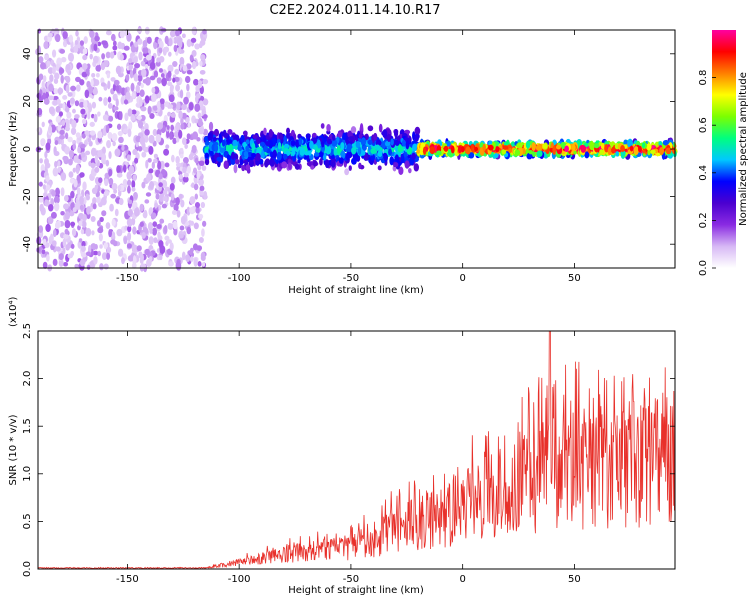  I want to click on y-tick-label: 2.5, so click(27, 331).